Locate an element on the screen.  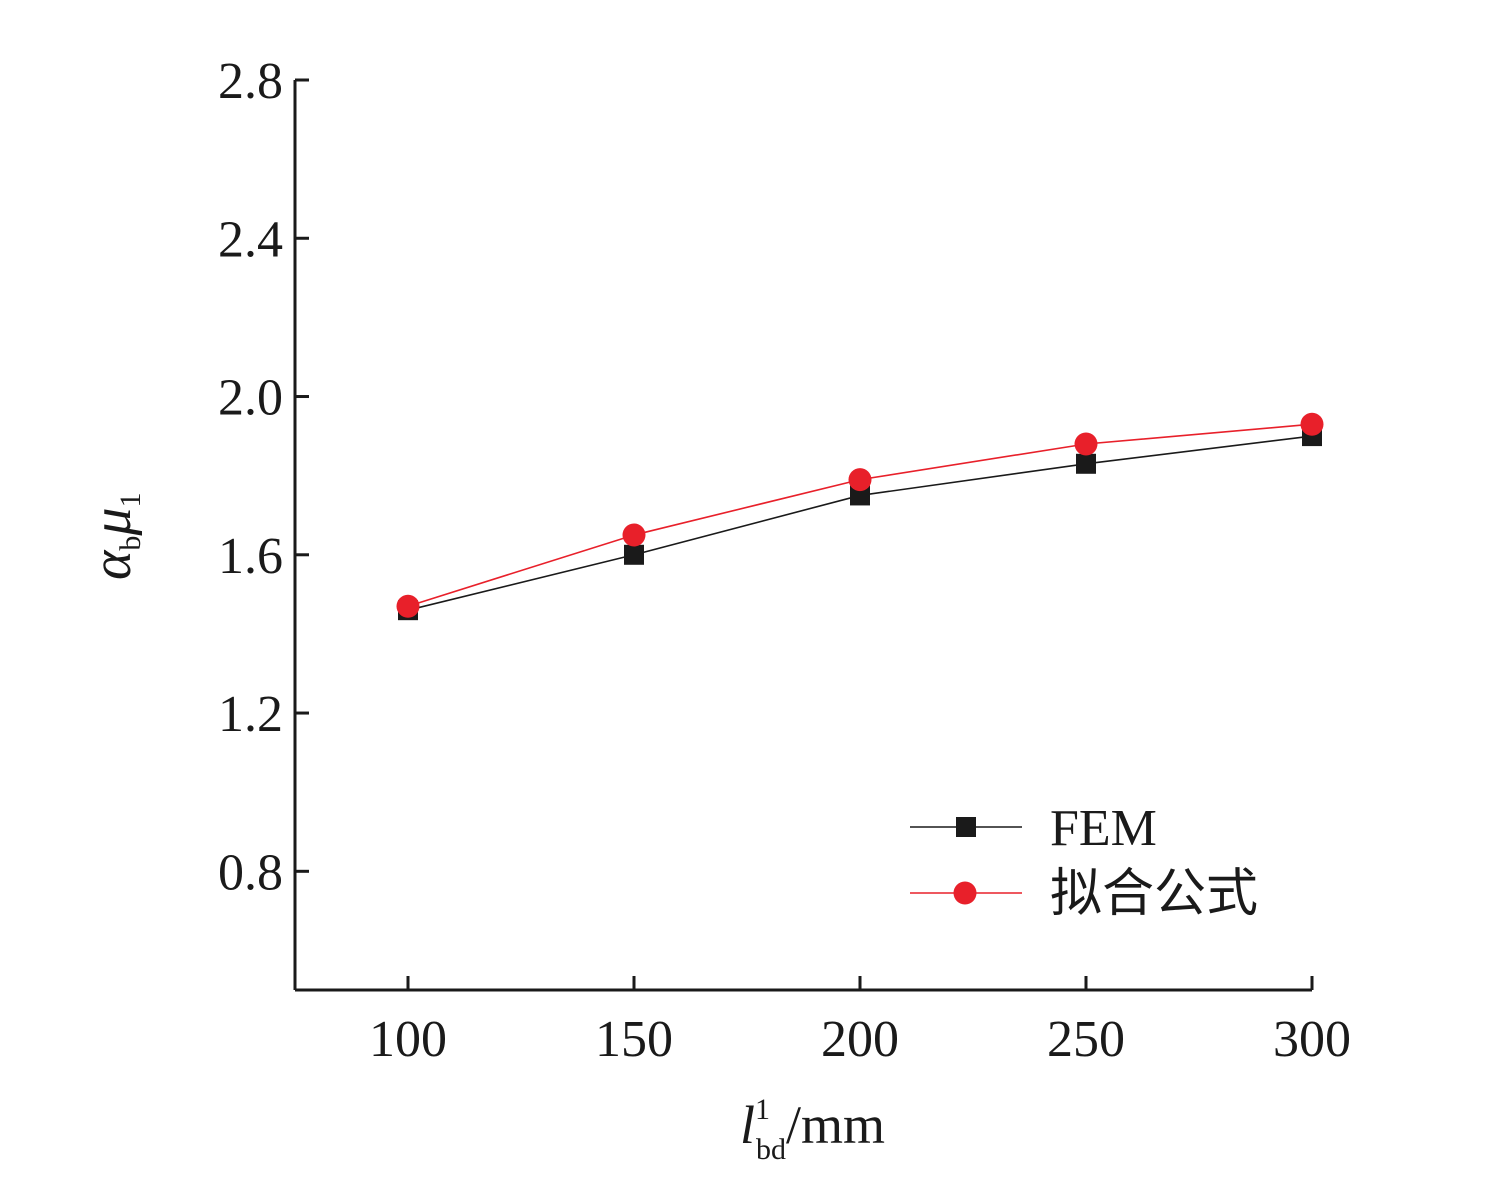
legend-marker-circle is located at coordinates (965, 893).